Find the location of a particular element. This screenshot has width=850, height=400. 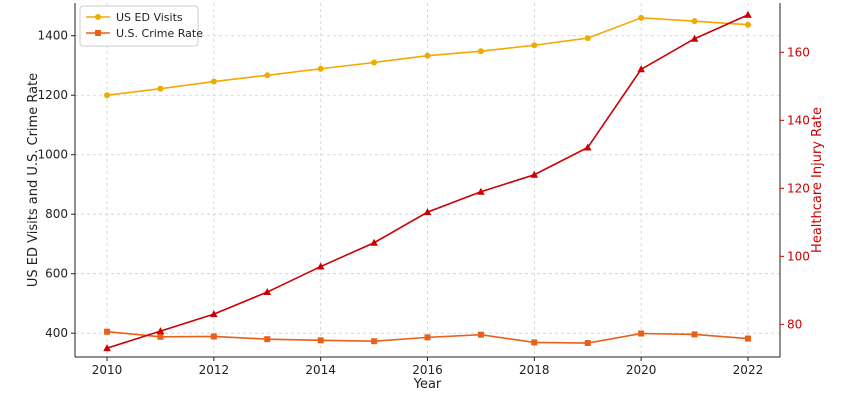

x-tick-label: 2010 is located at coordinates (107, 370).